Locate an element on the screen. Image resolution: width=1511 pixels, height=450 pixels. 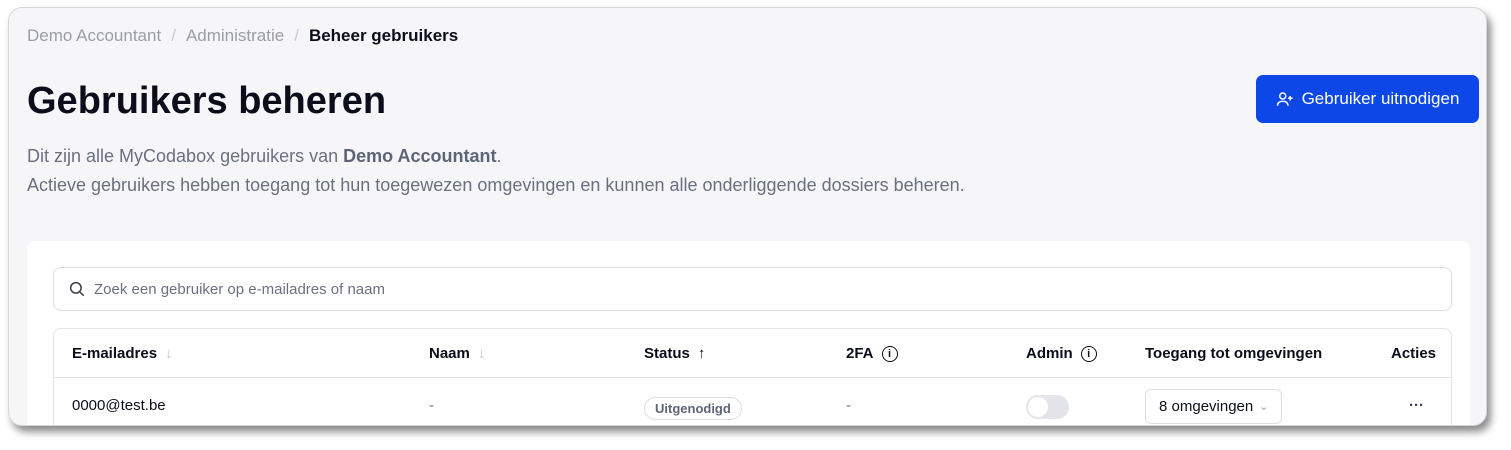
admin-toggle is located at coordinates (1047, 407).